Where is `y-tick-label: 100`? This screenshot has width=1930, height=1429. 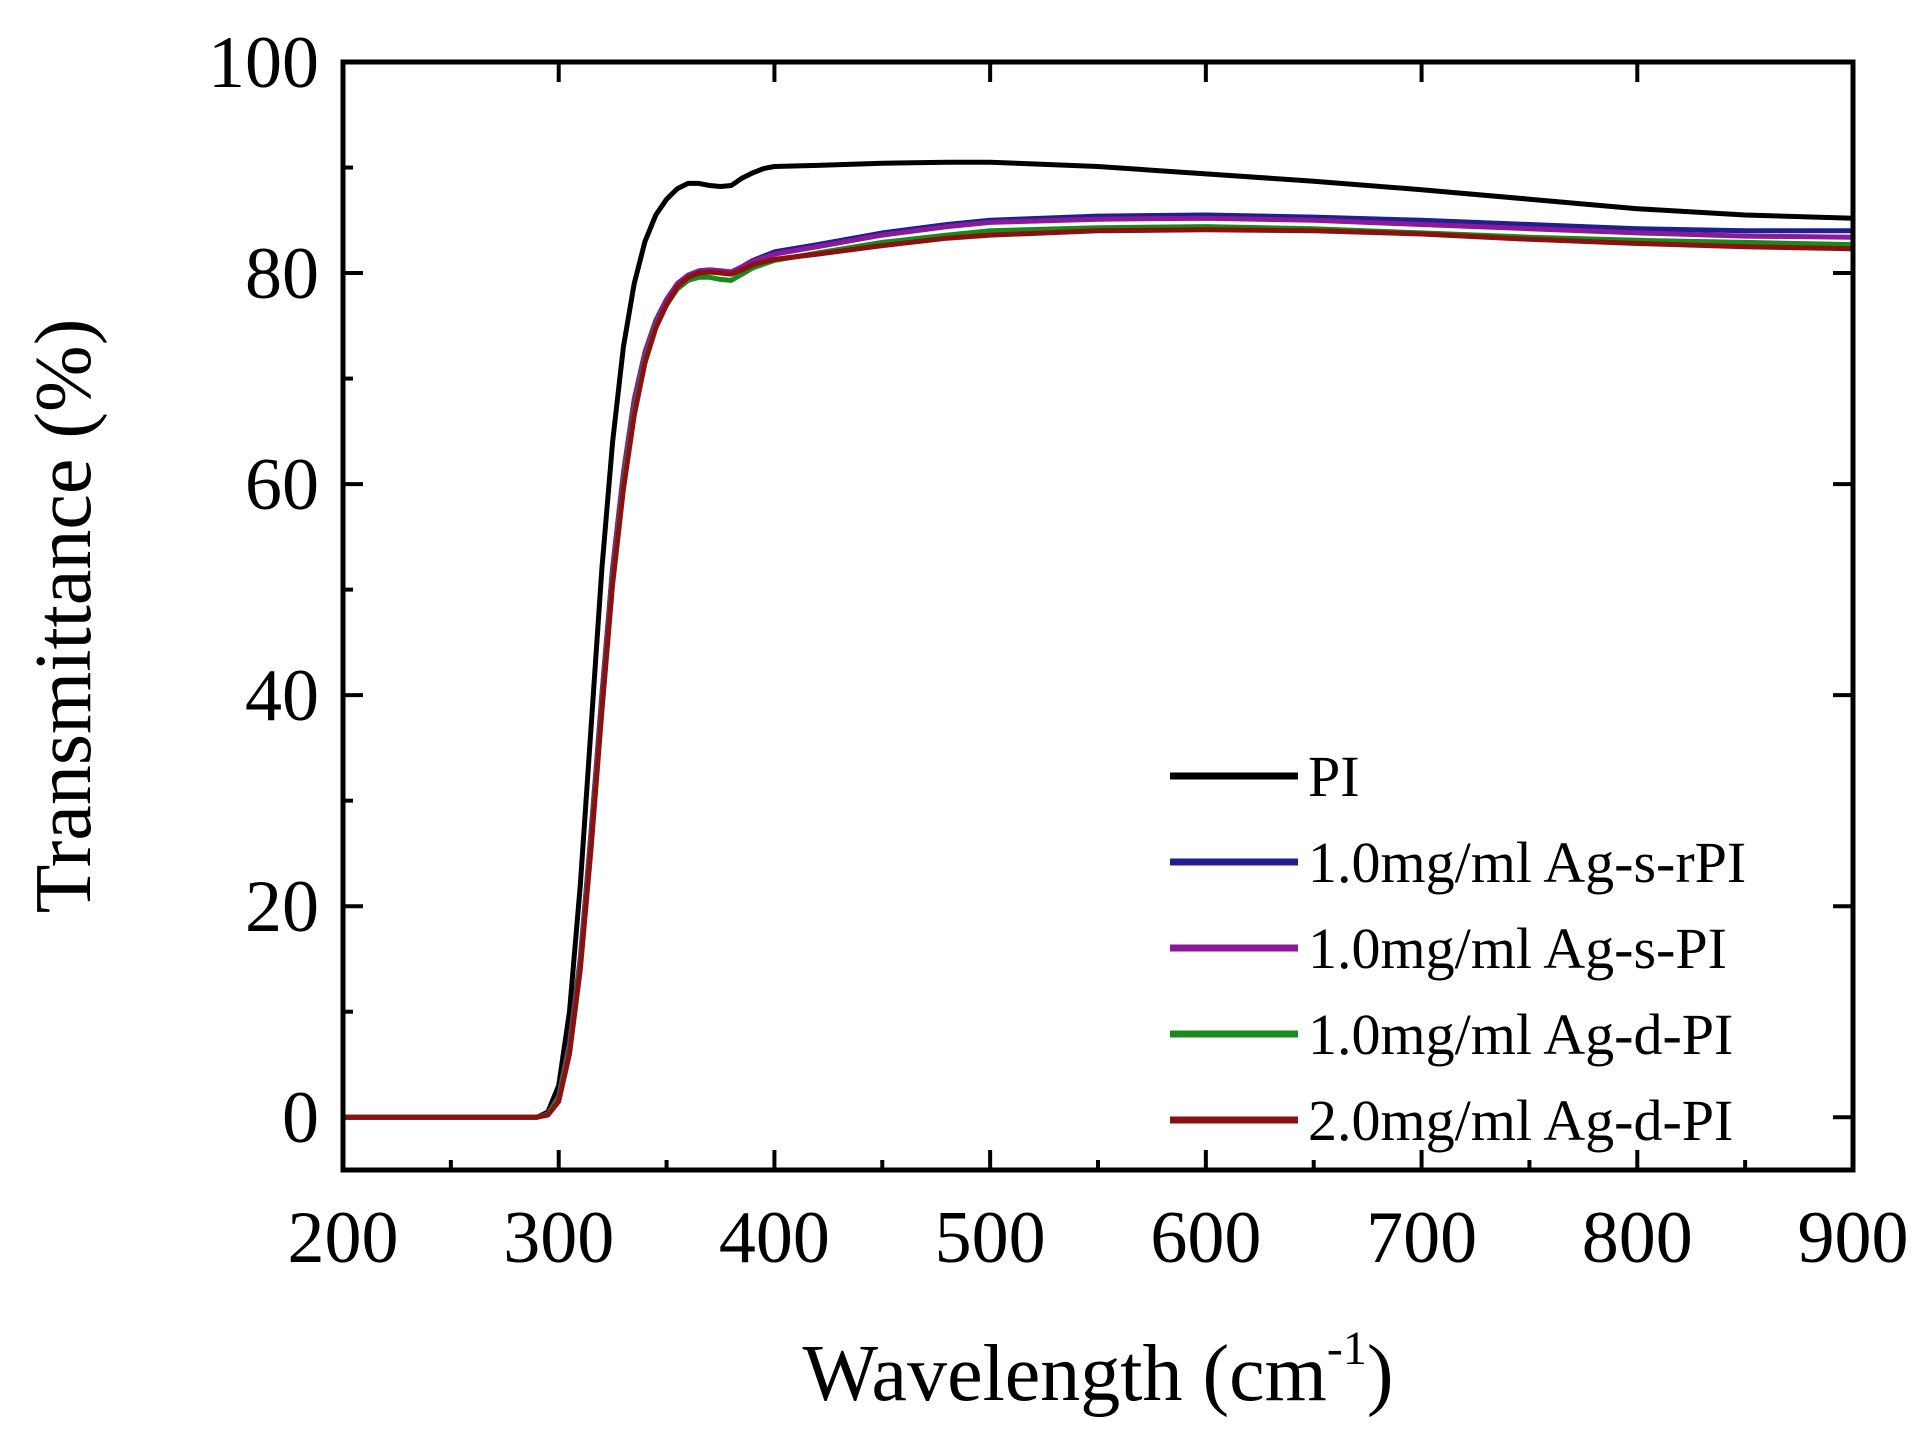
y-tick-label: 100 is located at coordinates (263, 63).